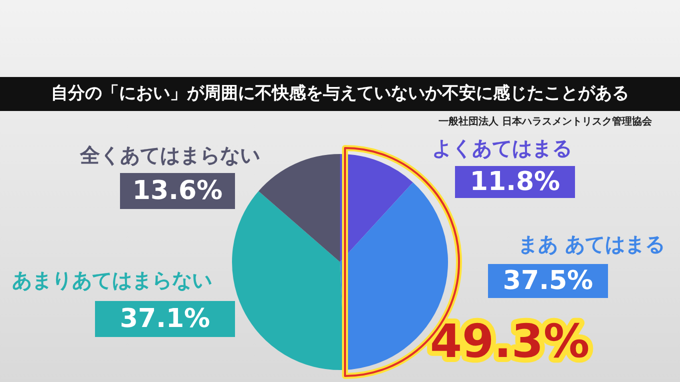  I want to click on data-label: 37.5%, so click(548, 281).